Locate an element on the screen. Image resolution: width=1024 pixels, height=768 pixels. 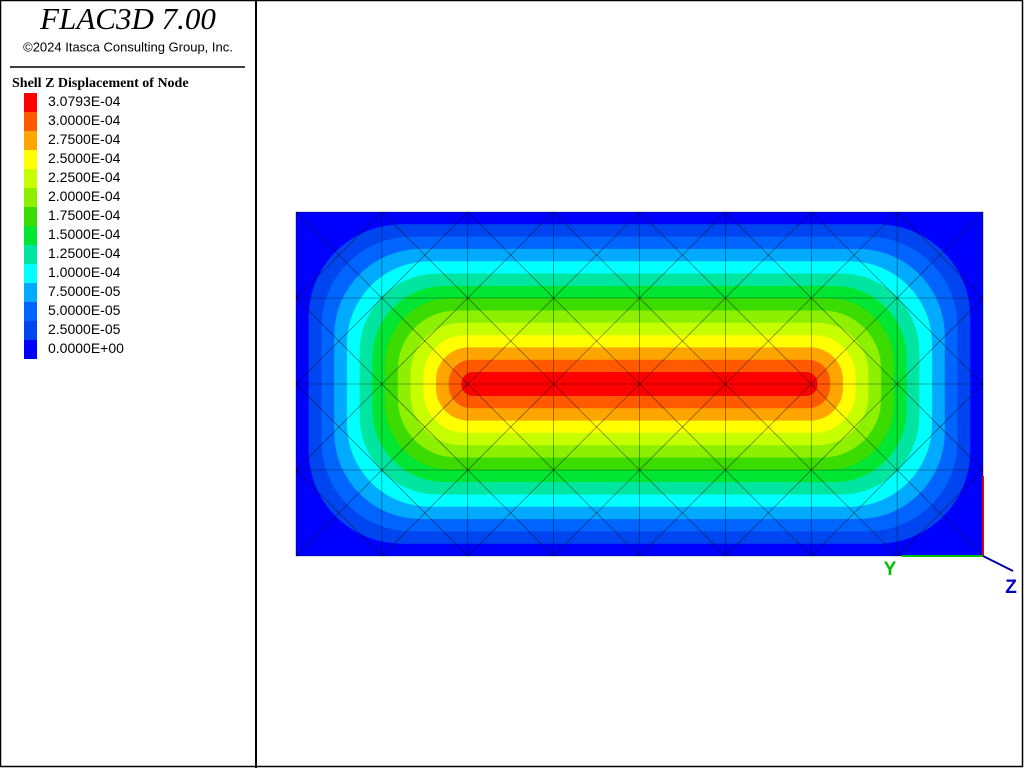
legend-label: 0.0000E+00 is located at coordinates (86, 348).